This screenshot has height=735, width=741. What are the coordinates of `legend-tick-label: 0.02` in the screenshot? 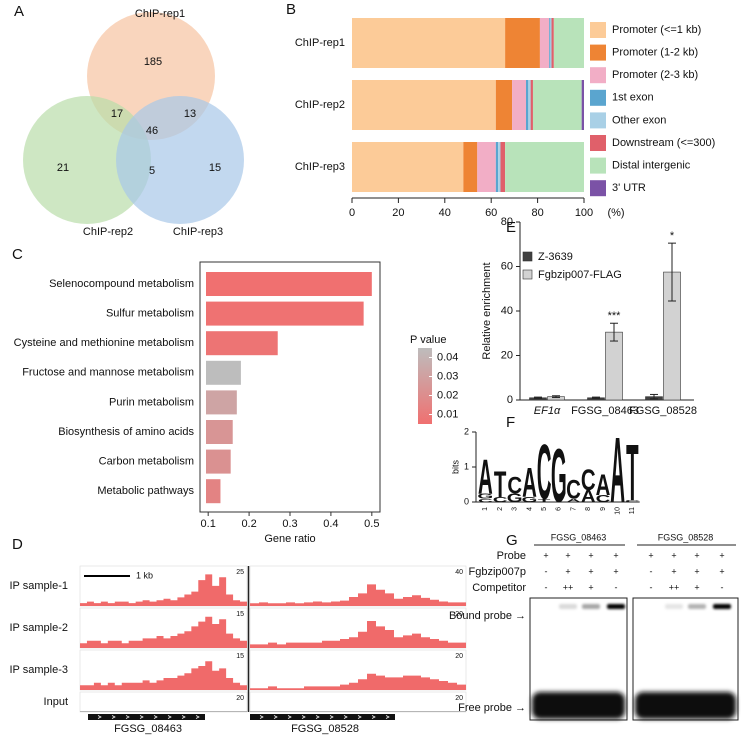 It's located at (447, 395).